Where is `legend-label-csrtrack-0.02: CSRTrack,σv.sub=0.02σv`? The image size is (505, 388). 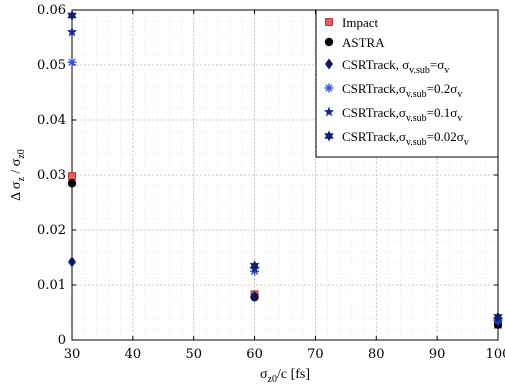
legend-label-csrtrack-0.02: CSRTrack,σv.sub=0.02σv is located at coordinates (405, 138).